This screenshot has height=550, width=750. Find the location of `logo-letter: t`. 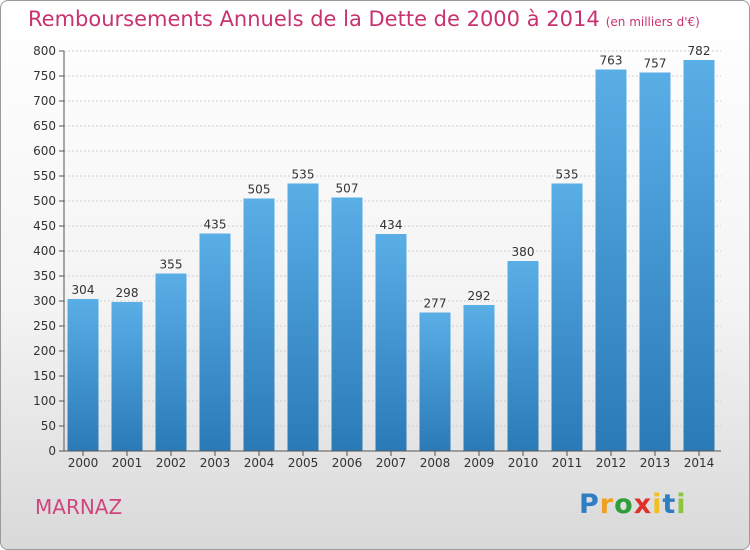

logo-letter: t is located at coordinates (669, 504).